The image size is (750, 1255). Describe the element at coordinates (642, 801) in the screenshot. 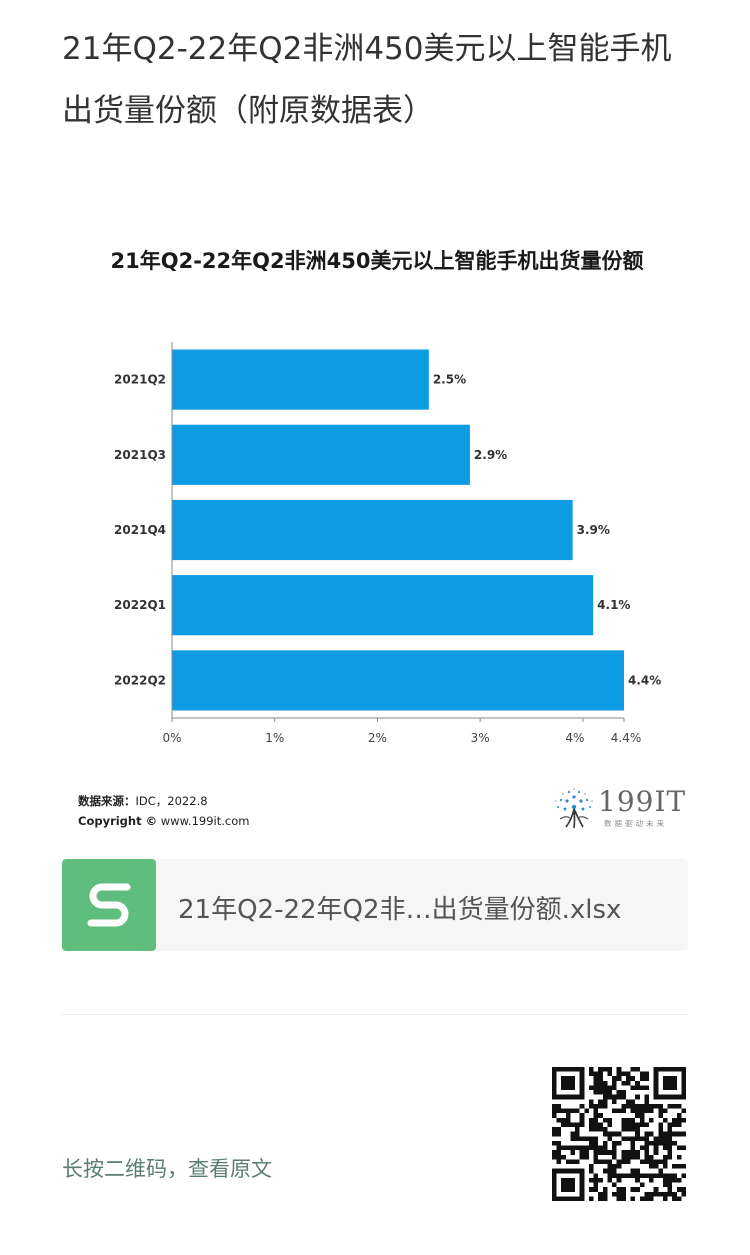

I see `logo-wordmark: 199IT` at that location.